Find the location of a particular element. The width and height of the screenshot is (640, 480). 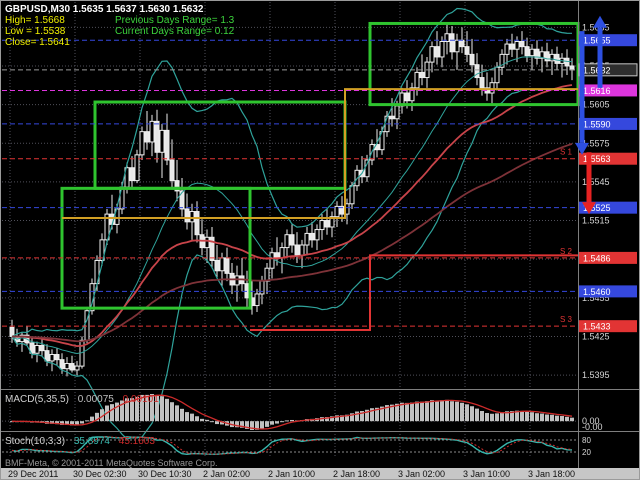

curr-range-readout: Current Days Range= 0.12 is located at coordinates (175, 31).